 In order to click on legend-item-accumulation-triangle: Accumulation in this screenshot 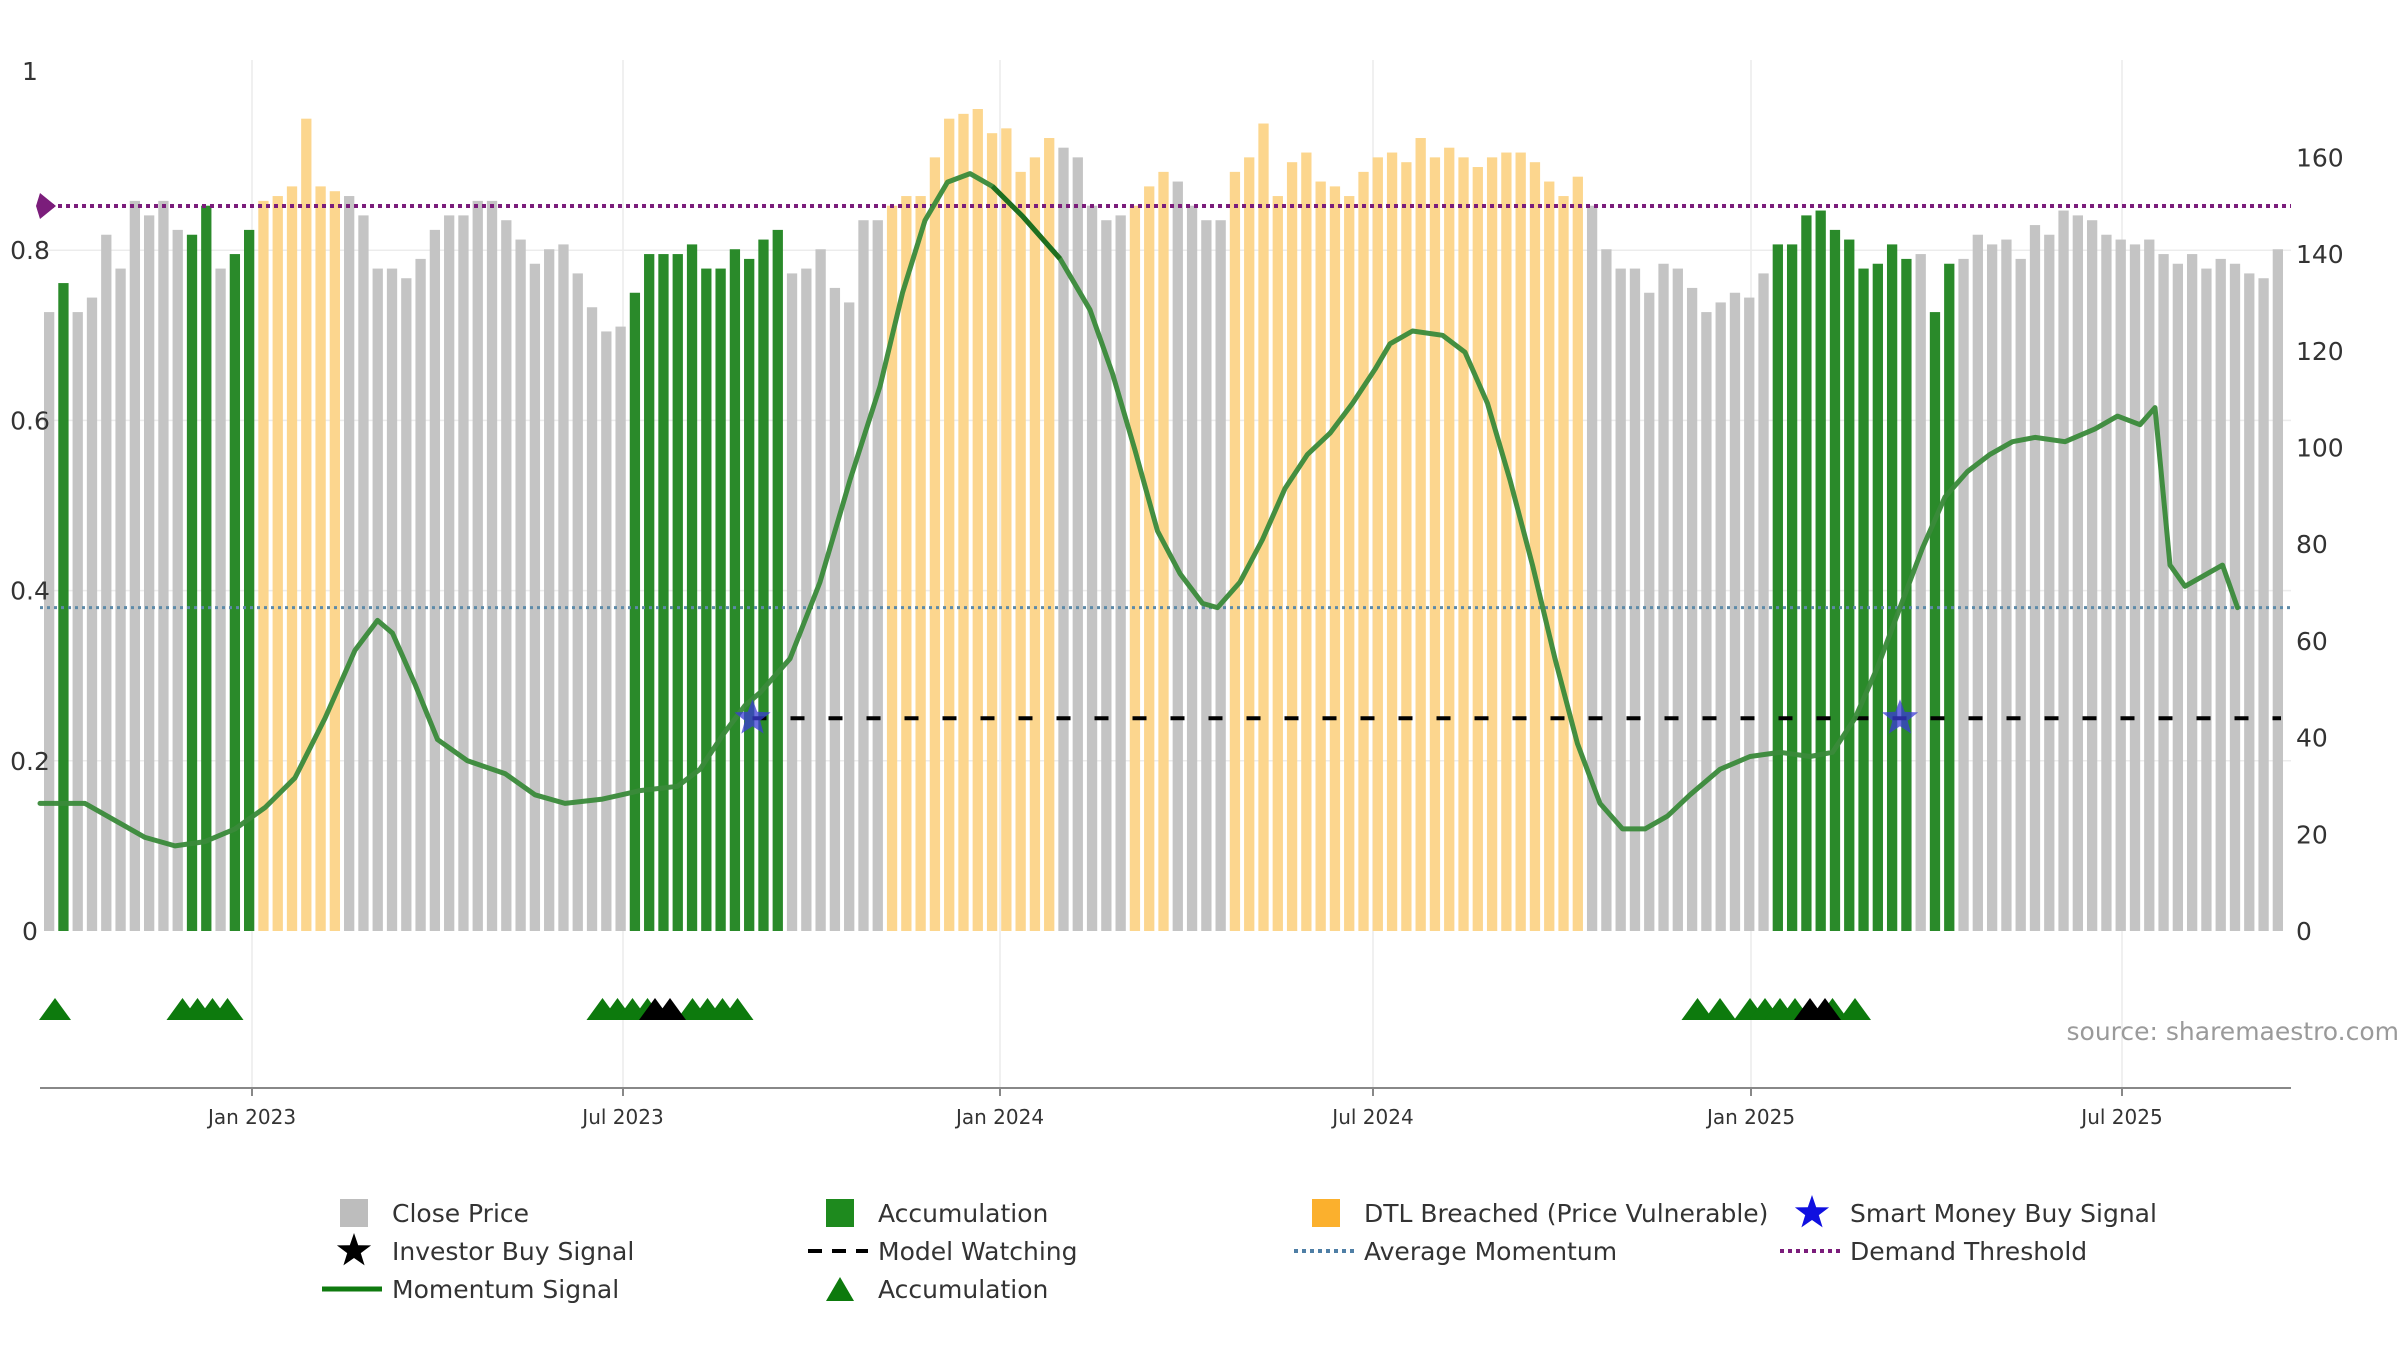, I will do `click(927, 1289)`.